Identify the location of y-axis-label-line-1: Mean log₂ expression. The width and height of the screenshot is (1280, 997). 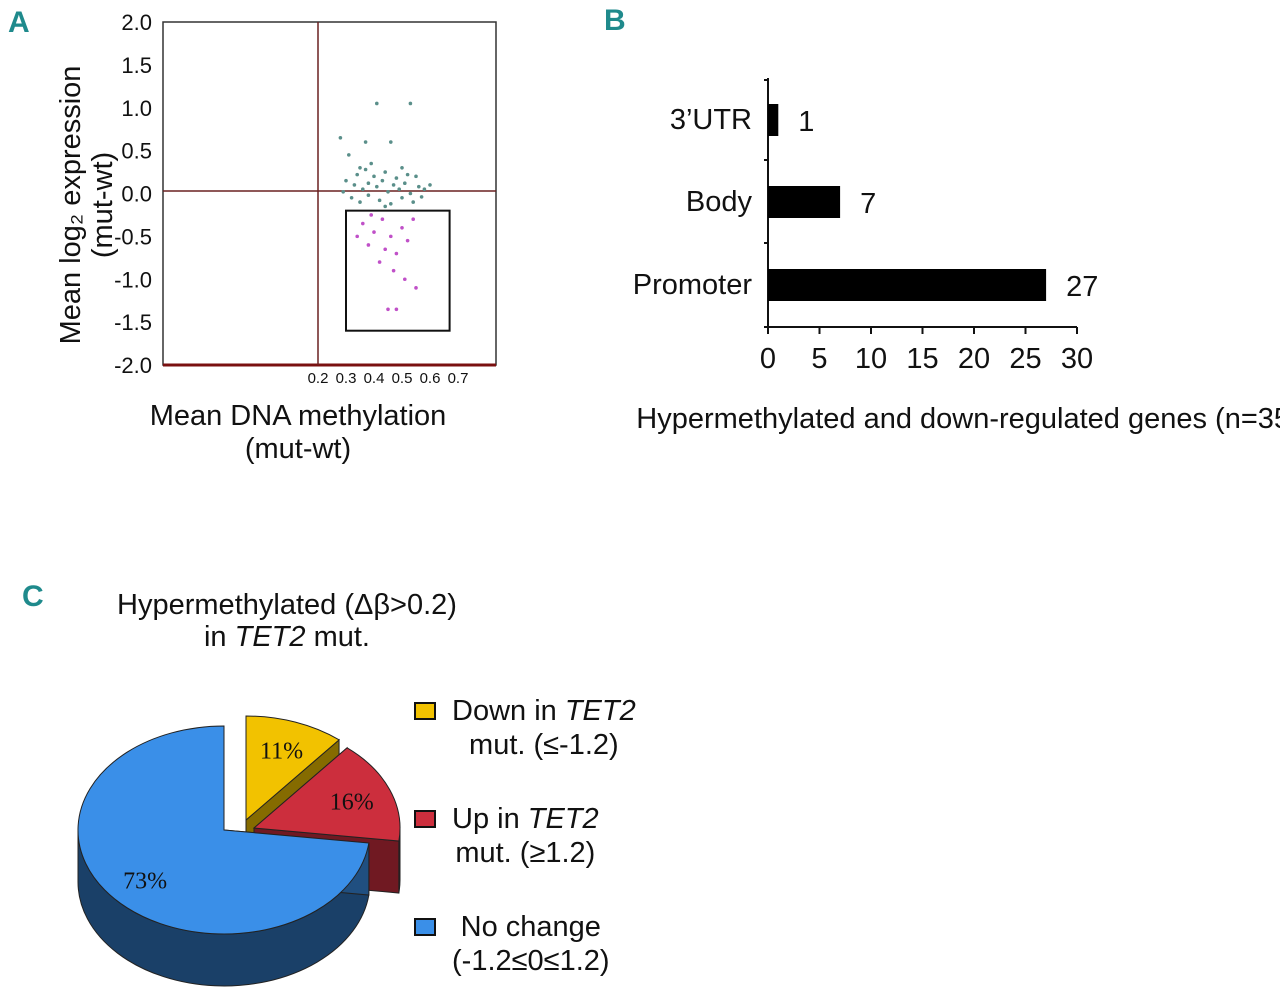
(71, 205).